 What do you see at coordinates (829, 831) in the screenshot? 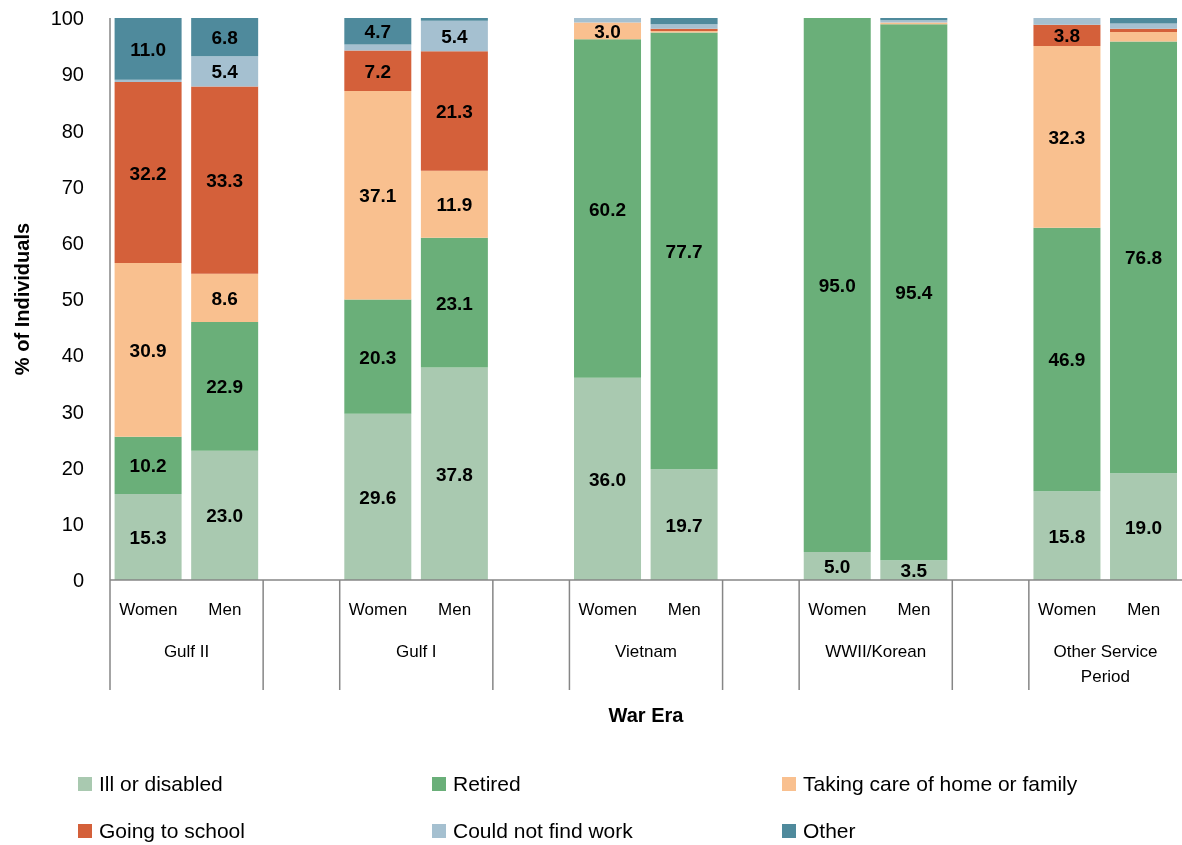
I see `legend-label: Other` at bounding box center [829, 831].